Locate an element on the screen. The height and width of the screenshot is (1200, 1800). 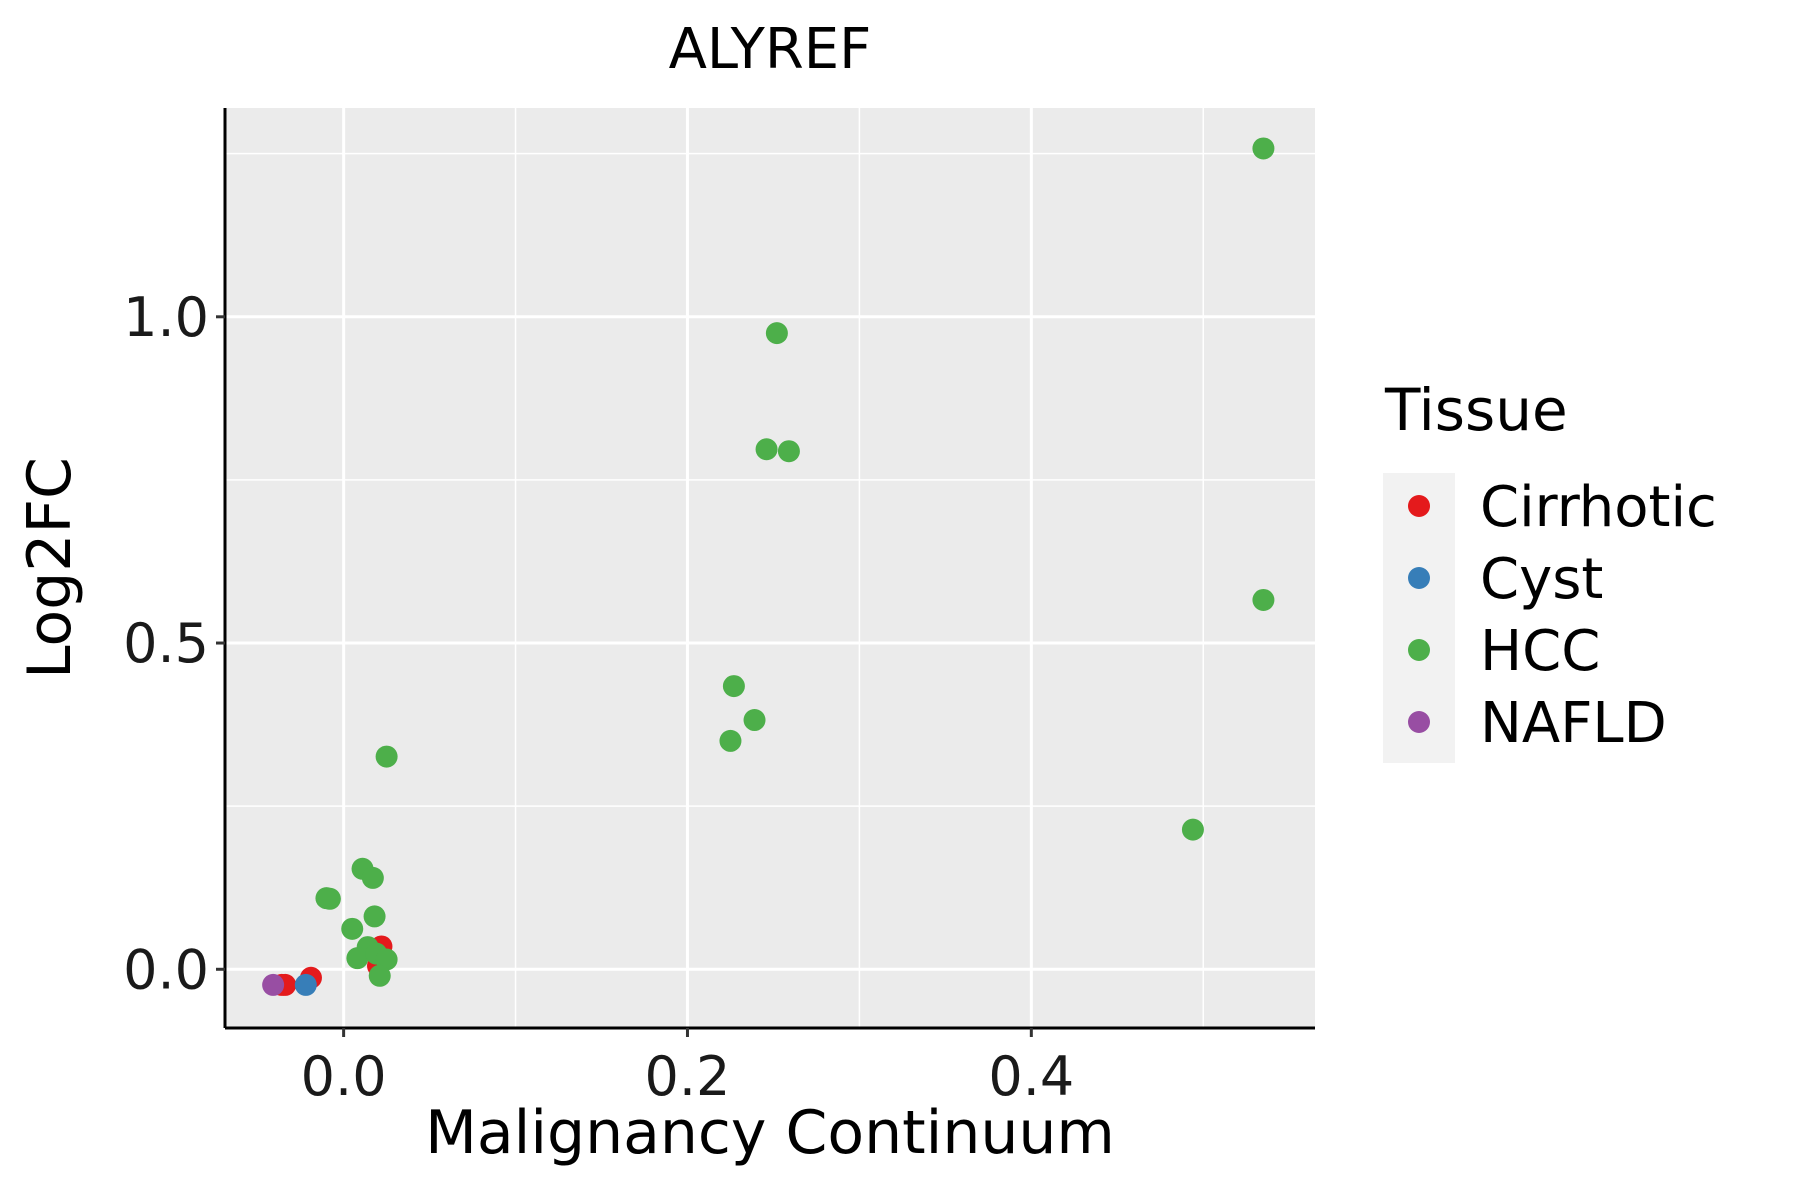
legend: Tissue Cirrhotic Cyst HCC NAFLD is located at coordinates (1550, 569).